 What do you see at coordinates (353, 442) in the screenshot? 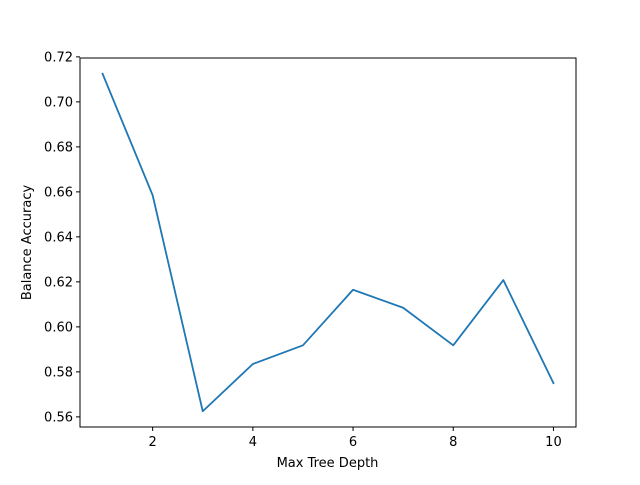
I see `x-tick-label: 6` at bounding box center [353, 442].